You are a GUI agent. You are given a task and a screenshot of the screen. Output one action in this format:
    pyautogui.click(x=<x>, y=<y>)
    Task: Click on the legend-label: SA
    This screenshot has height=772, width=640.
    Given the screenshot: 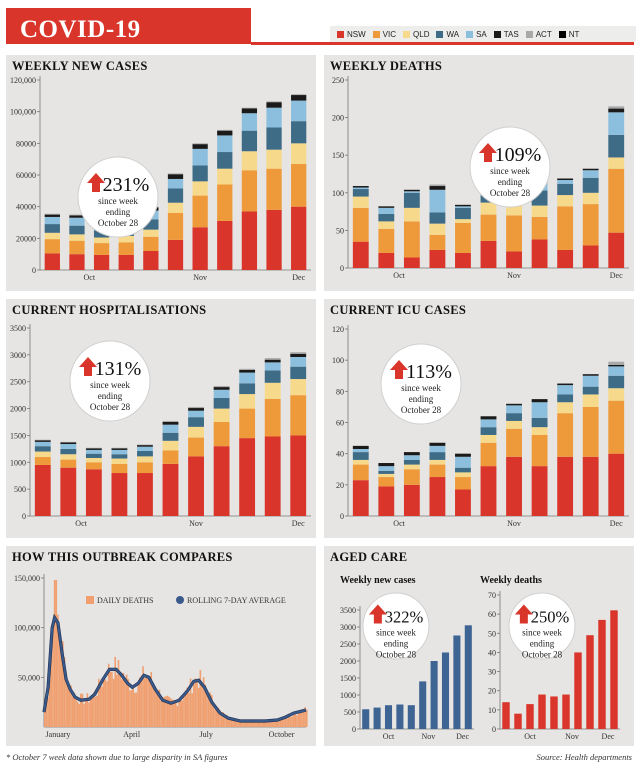 What is the action you would take?
    pyautogui.click(x=481, y=34)
    